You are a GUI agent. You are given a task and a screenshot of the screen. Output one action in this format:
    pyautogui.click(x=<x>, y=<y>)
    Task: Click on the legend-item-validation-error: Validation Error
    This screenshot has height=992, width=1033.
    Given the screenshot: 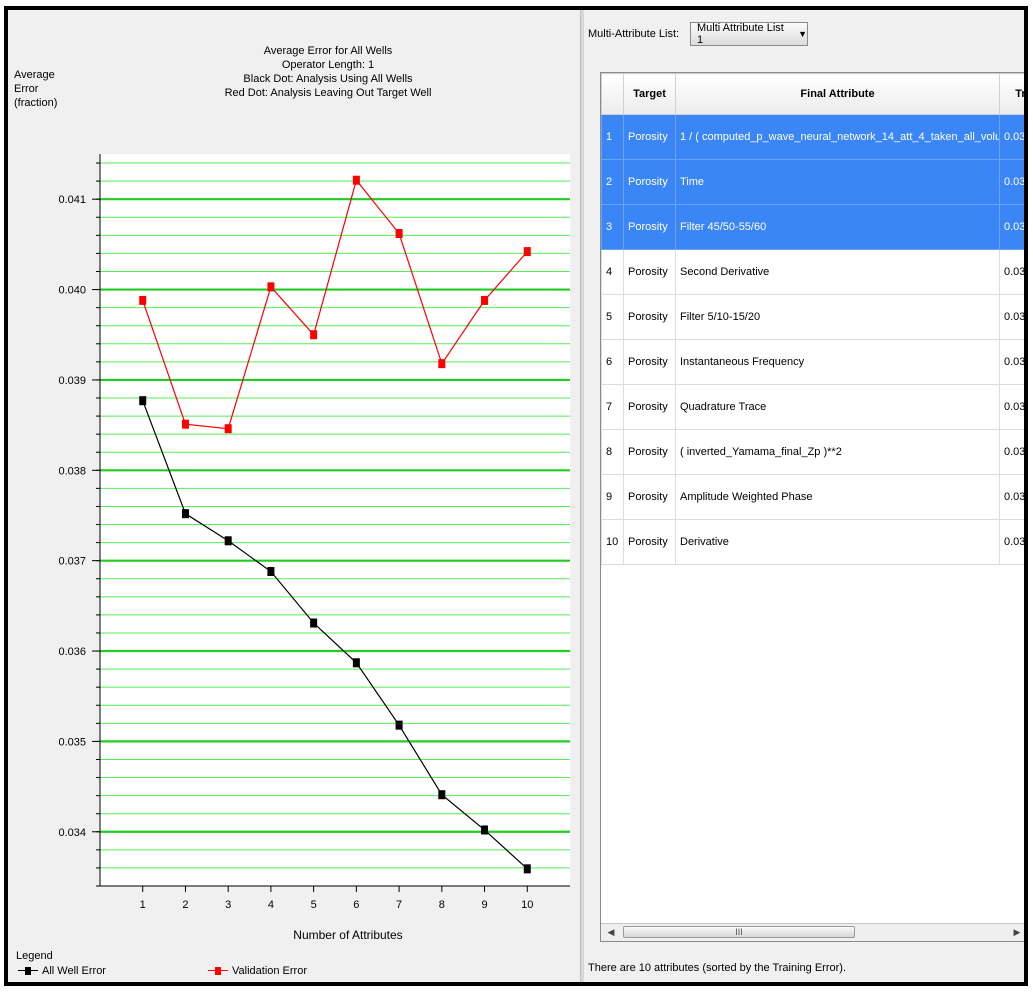 What is the action you would take?
    pyautogui.click(x=257, y=971)
    